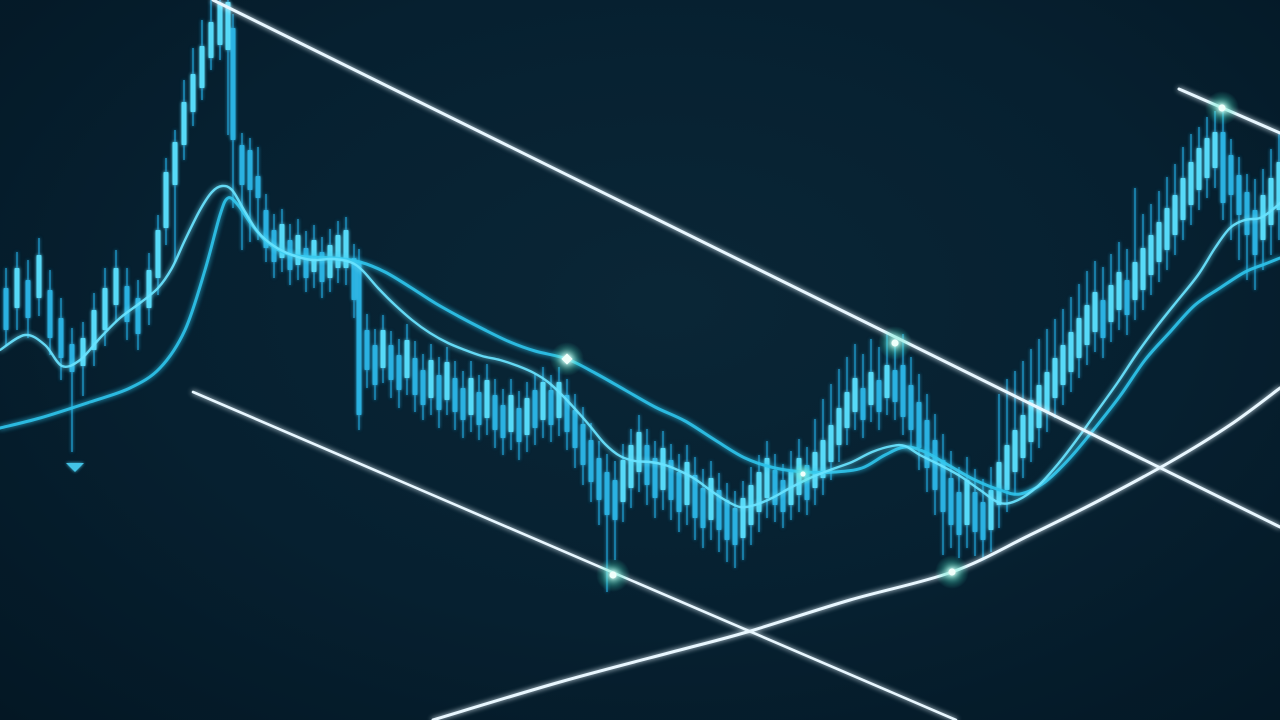 This screenshot has height=720, width=1280. I want to click on signal-diamond-marker, so click(567, 359).